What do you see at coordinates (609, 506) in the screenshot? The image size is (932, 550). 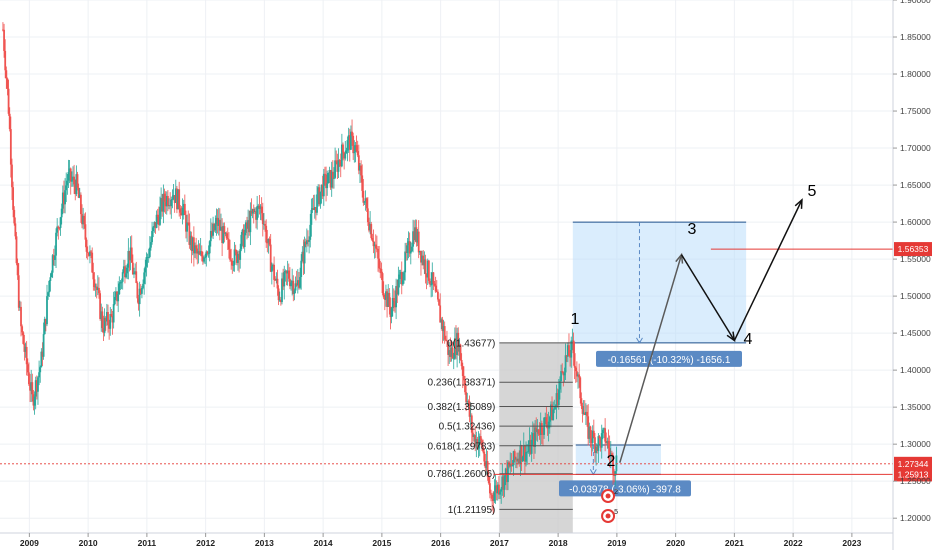 I see `event-markers: 25` at bounding box center [609, 506].